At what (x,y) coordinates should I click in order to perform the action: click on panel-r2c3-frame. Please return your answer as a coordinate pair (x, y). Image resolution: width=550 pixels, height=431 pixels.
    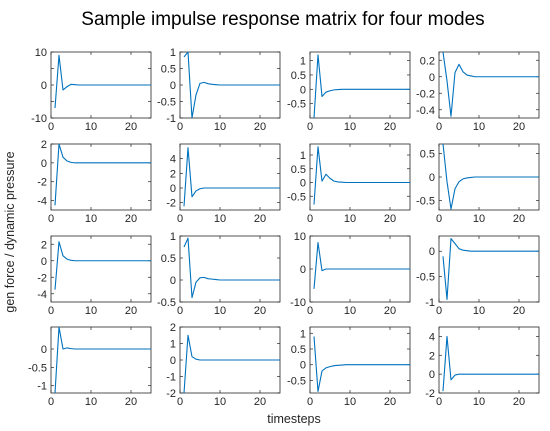
    Looking at the image, I should click on (360, 177).